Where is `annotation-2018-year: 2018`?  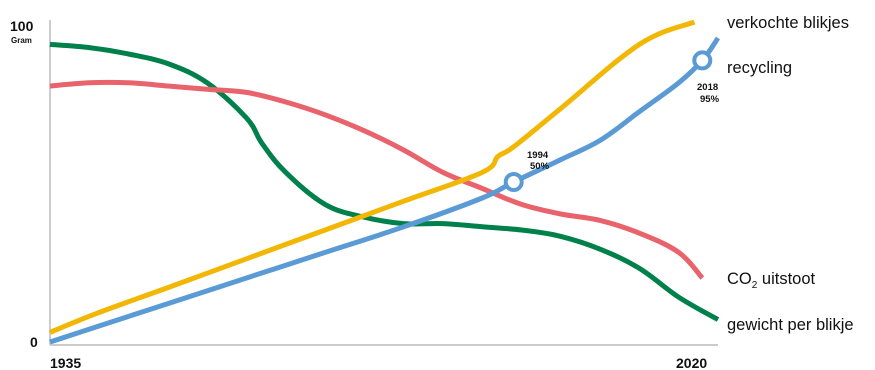
annotation-2018-year: 2018 is located at coordinates (707, 87).